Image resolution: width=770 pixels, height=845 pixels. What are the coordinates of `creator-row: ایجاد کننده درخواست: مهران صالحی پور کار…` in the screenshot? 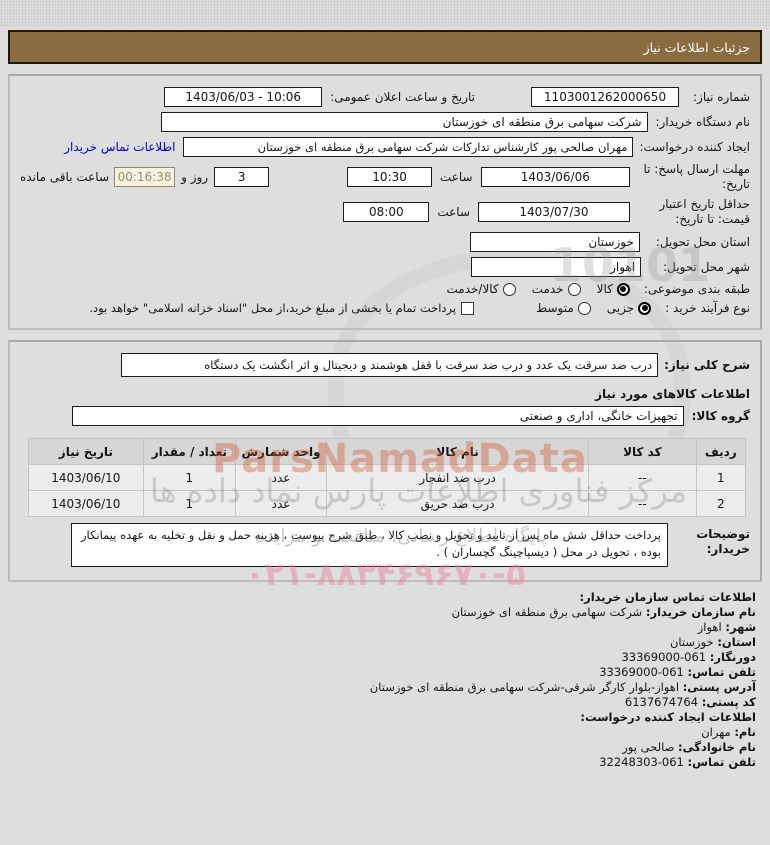 It's located at (385, 147).